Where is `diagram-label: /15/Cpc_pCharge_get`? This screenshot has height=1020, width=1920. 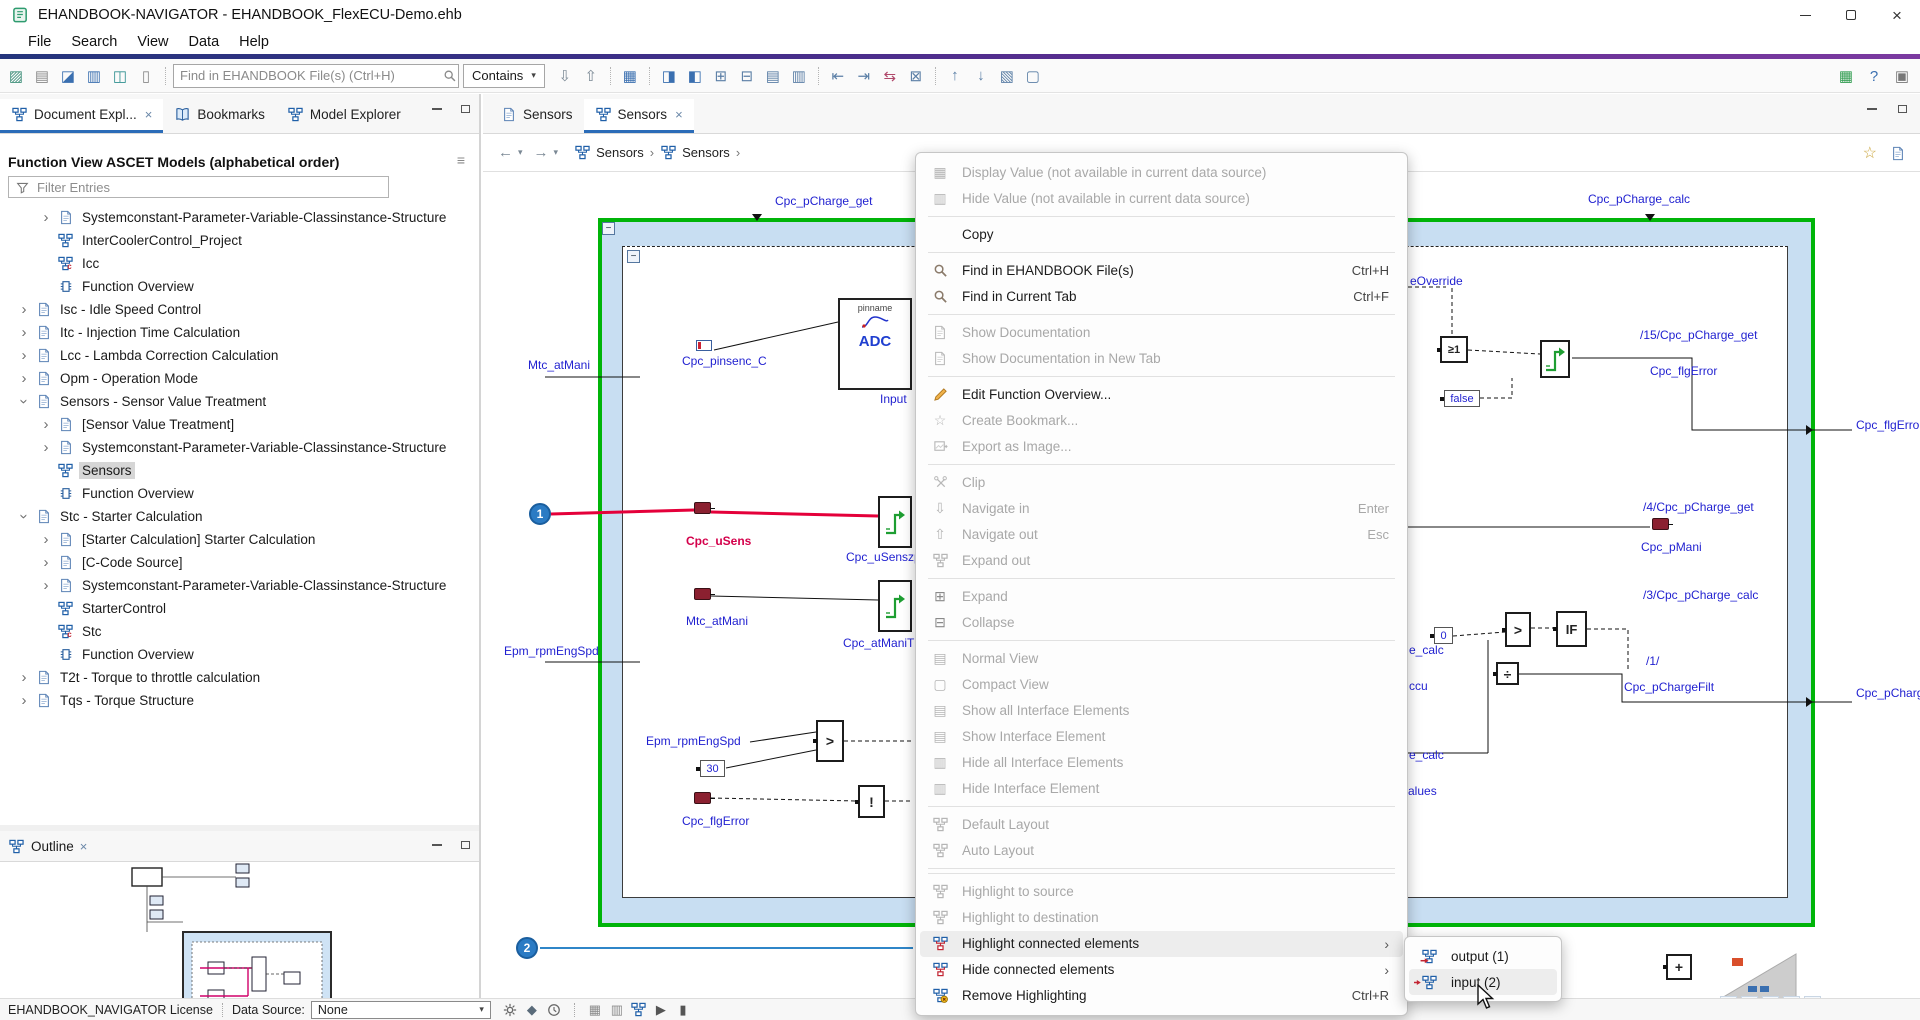
diagram-label: /15/Cpc_pCharge_get is located at coordinates (1699, 335).